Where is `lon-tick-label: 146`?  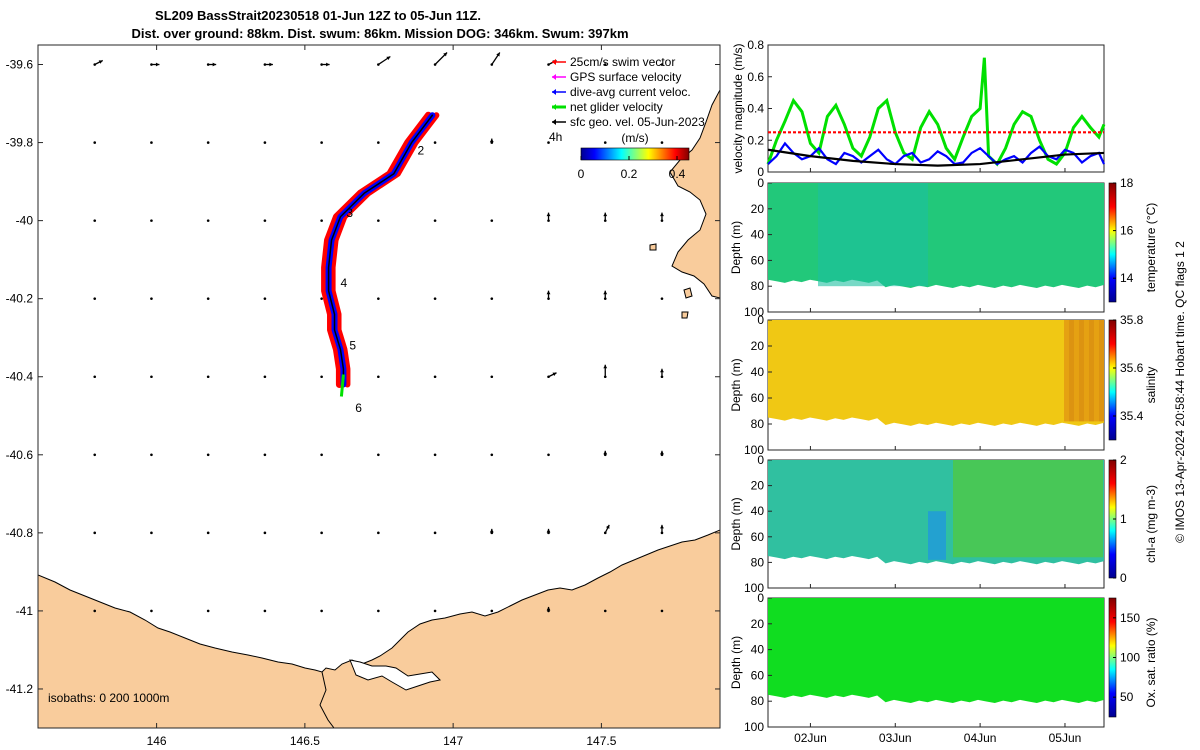 lon-tick-label: 146 is located at coordinates (157, 741).